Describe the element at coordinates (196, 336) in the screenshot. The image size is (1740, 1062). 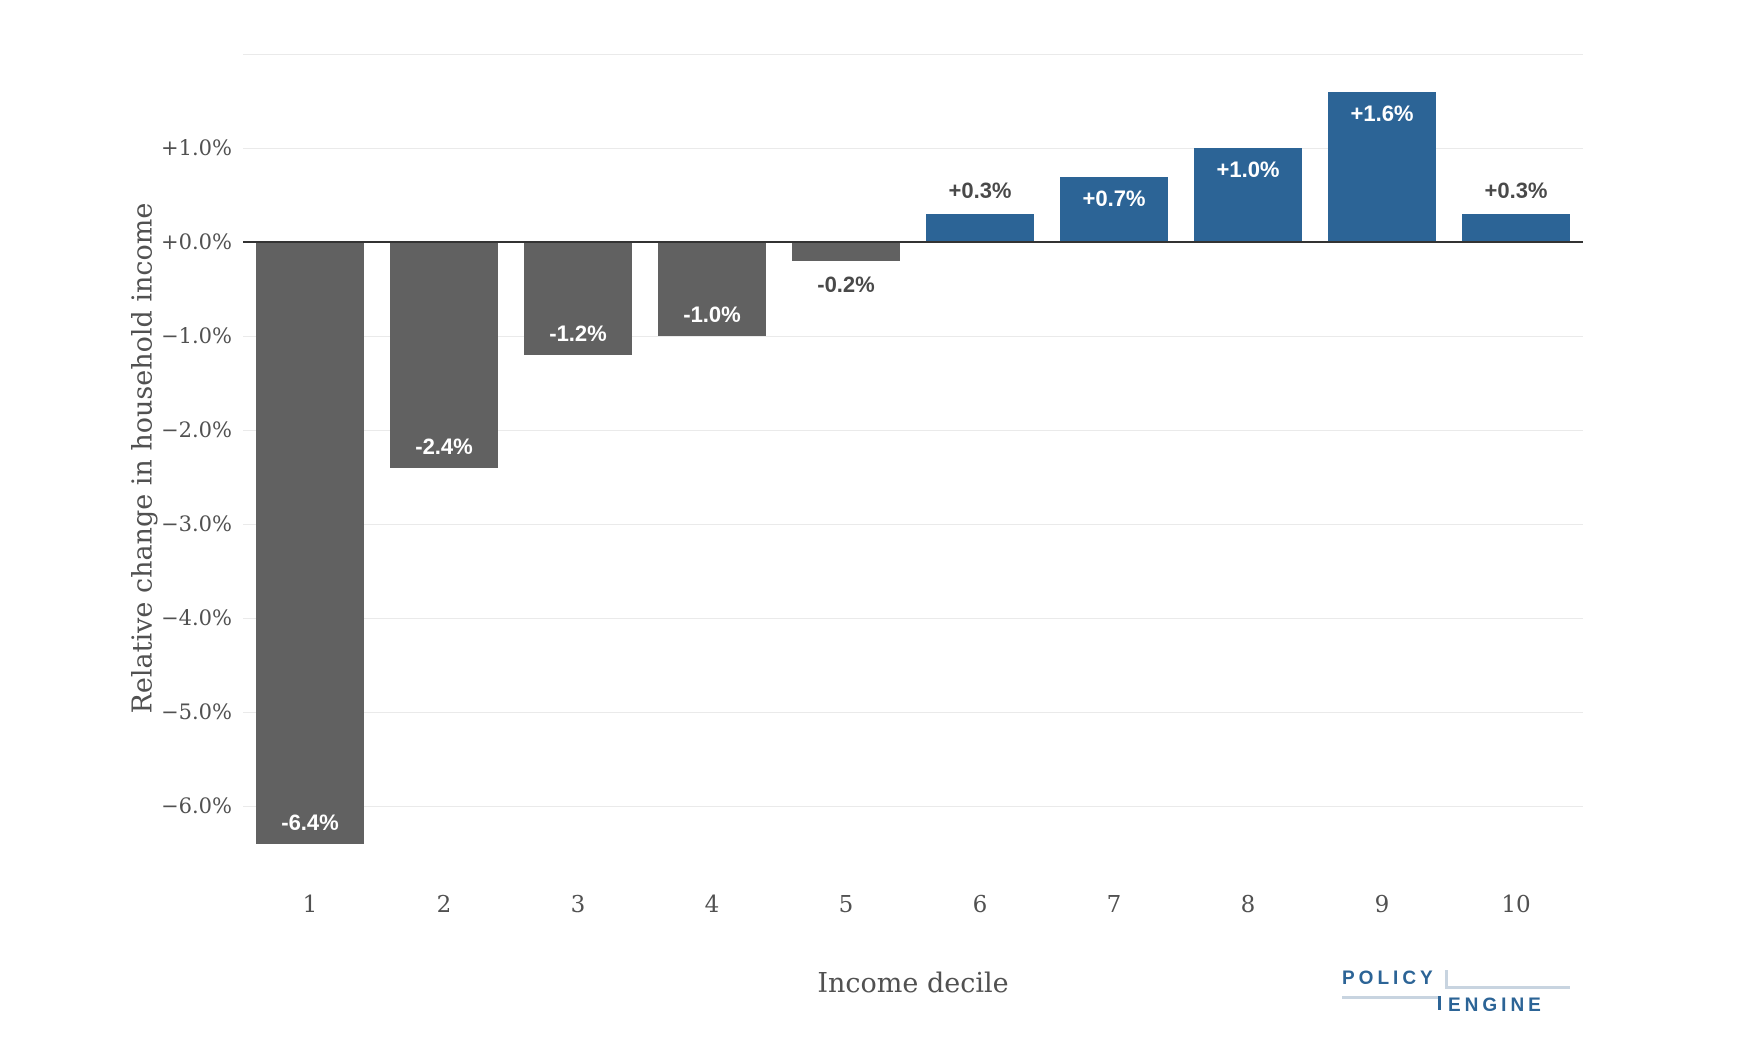
I see `y-tick-label: −1.0%` at that location.